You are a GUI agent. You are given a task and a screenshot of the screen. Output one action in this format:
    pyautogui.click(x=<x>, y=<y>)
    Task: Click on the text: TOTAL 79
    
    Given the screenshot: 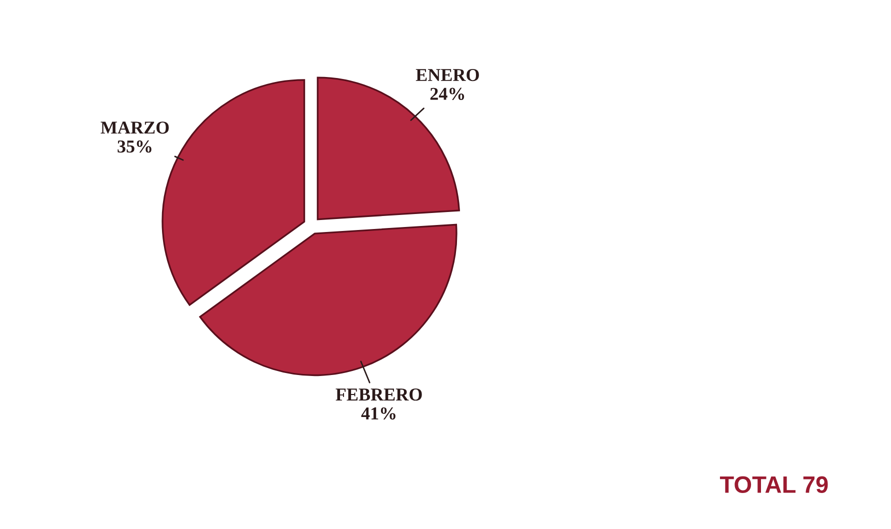 What is the action you would take?
    pyautogui.click(x=774, y=485)
    